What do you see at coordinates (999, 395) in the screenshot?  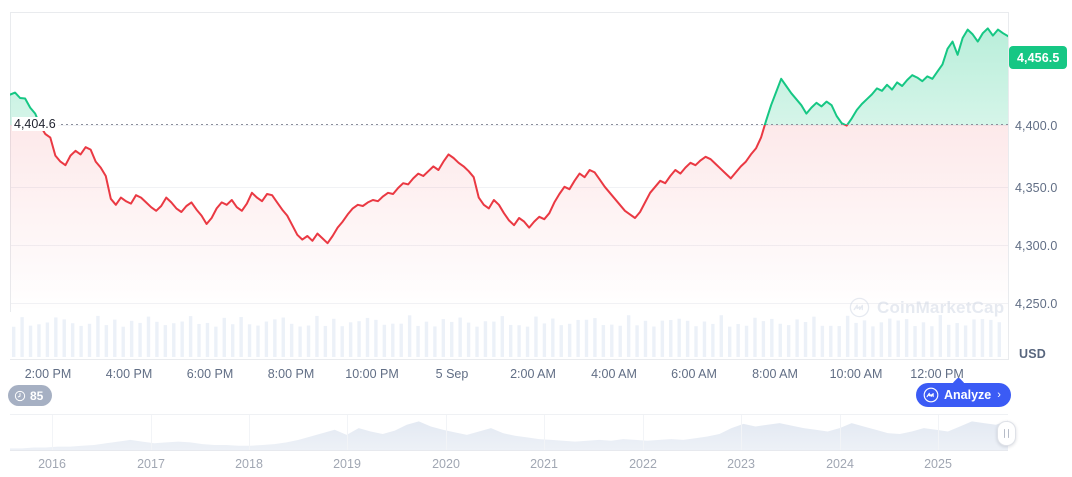 I see `chevron-right-icon: ›` at bounding box center [999, 395].